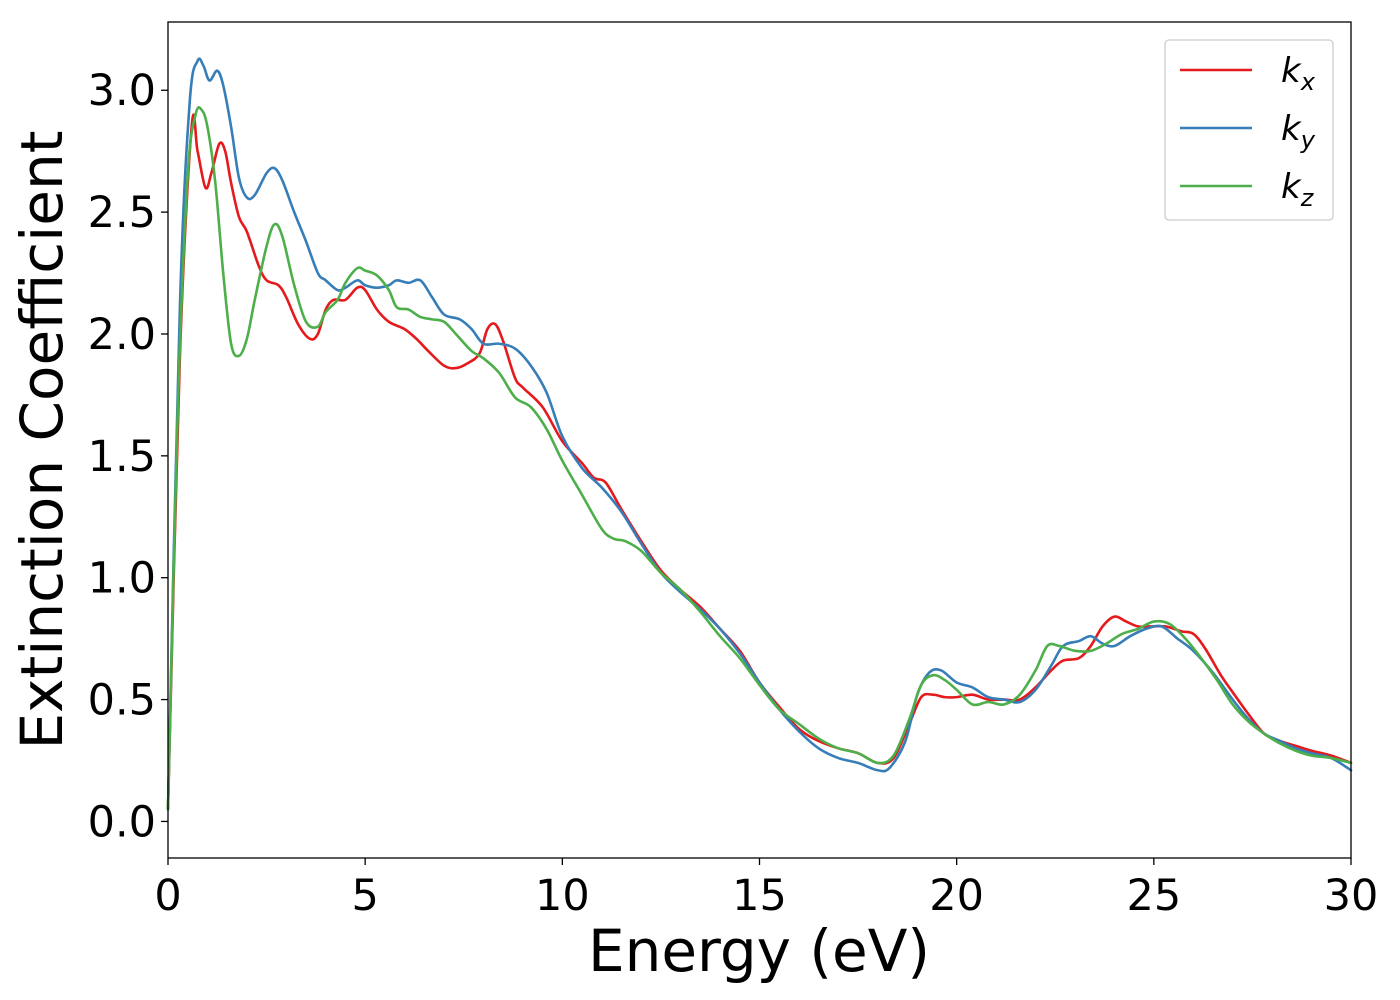 This screenshot has width=1400, height=1000. What do you see at coordinates (42, 440) in the screenshot?
I see `y-axis-title: Extinction Coefficient` at bounding box center [42, 440].